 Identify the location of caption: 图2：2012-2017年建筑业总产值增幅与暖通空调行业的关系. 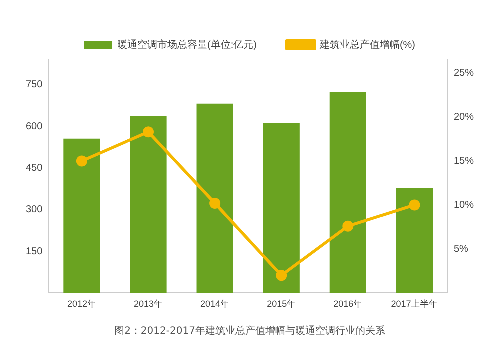
(250, 331).